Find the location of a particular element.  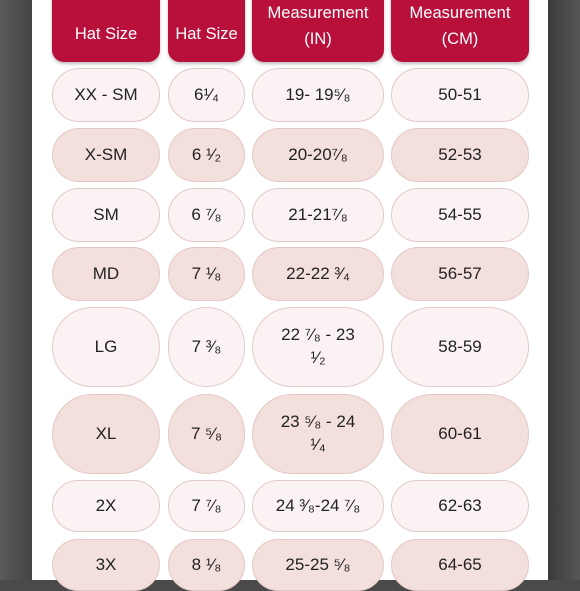

cell-measurement-cm: 62-63 is located at coordinates (460, 506).